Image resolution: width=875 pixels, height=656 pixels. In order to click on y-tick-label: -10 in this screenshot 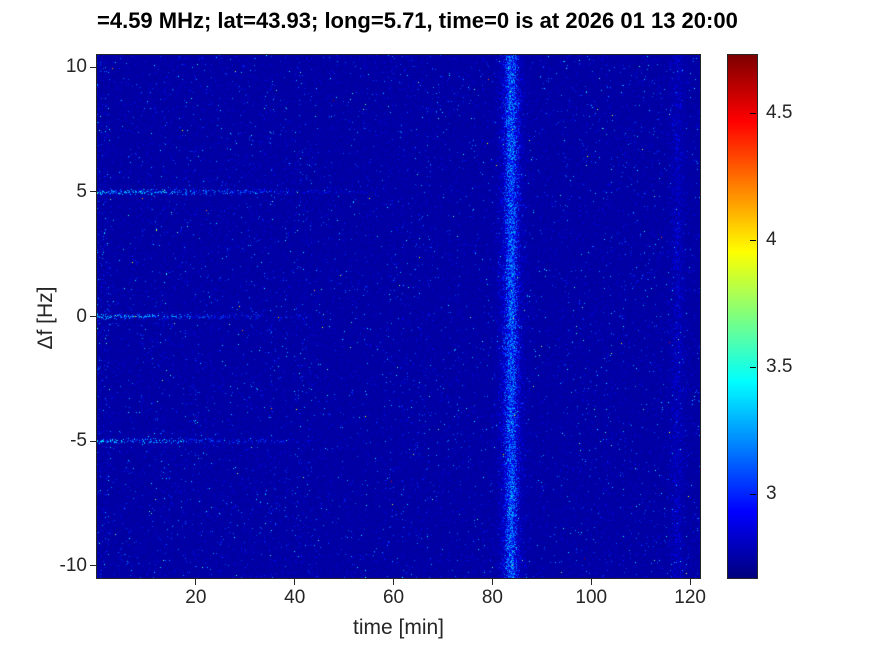, I will do `click(73, 565)`.